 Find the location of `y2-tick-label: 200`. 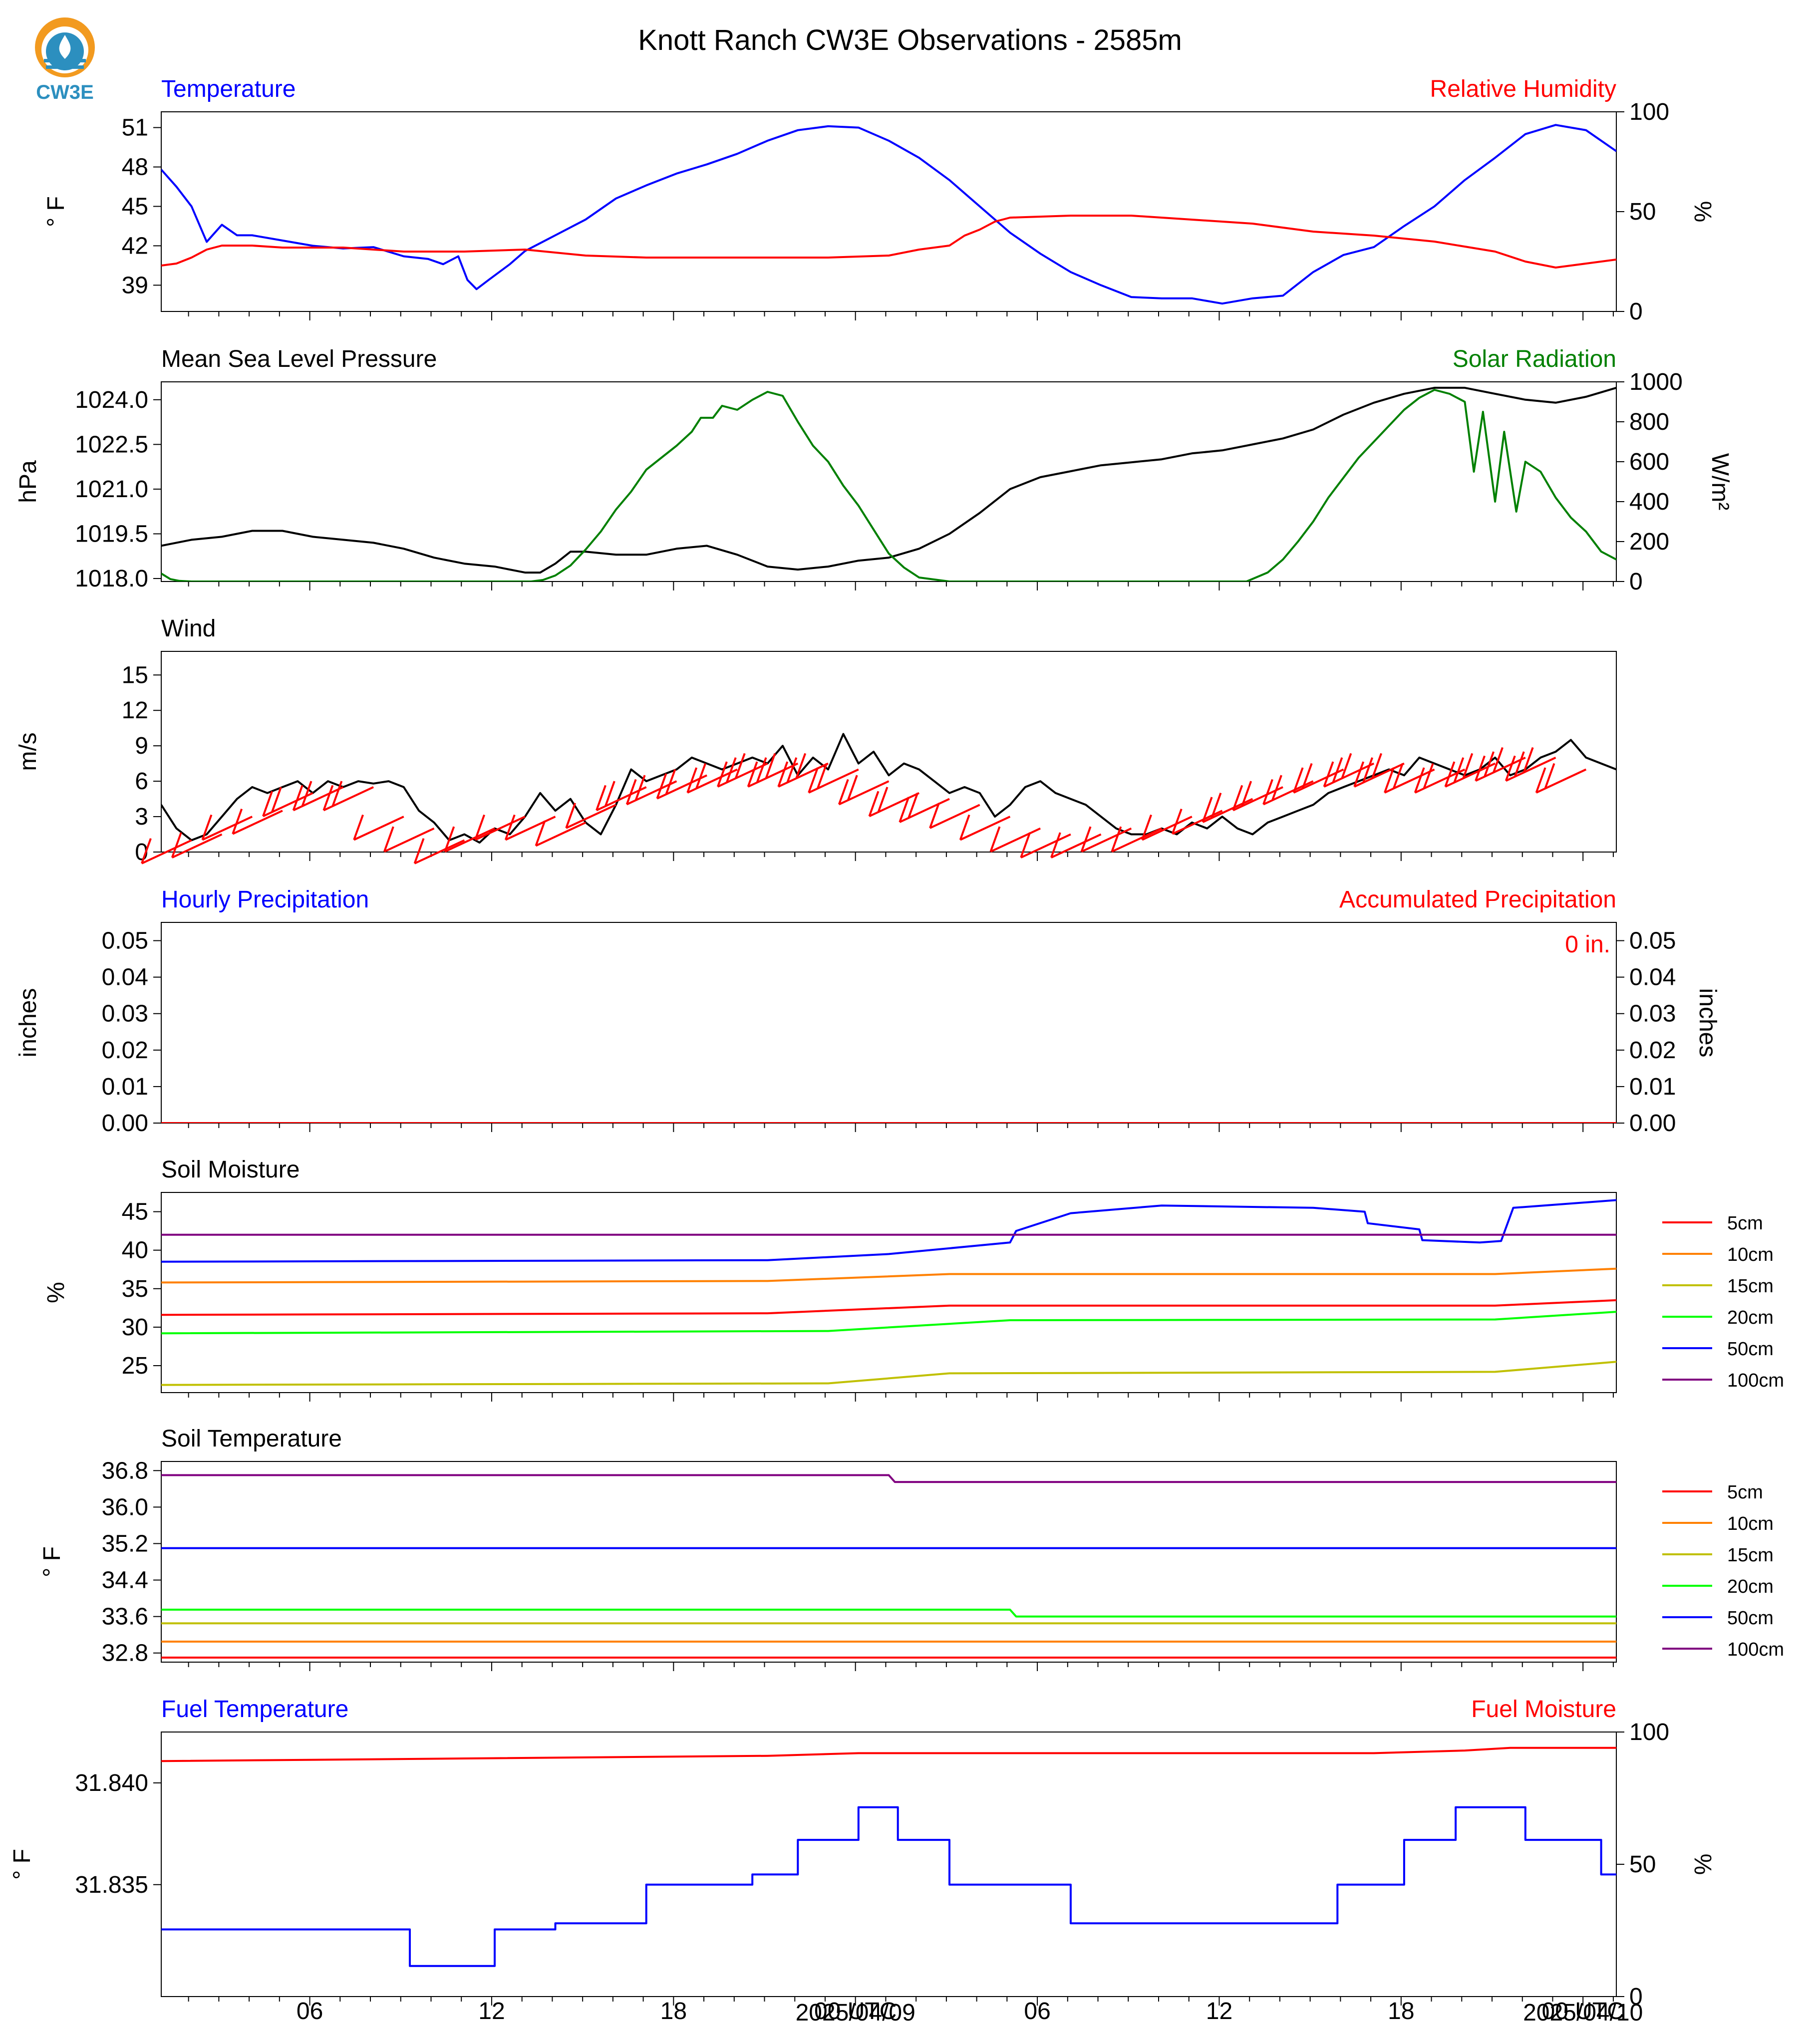

y2-tick-label: 200 is located at coordinates (1649, 542).